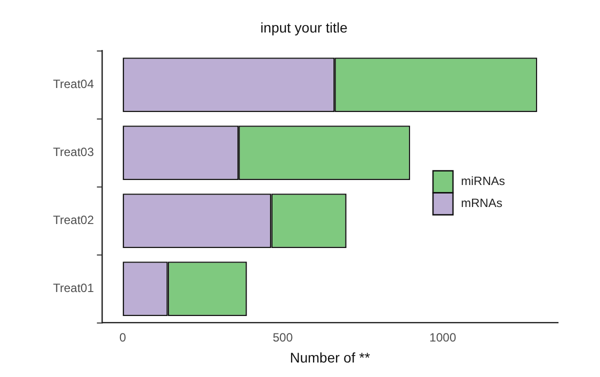 This screenshot has height=377, width=600. I want to click on y-tick-label: Treat04, so click(73, 84).